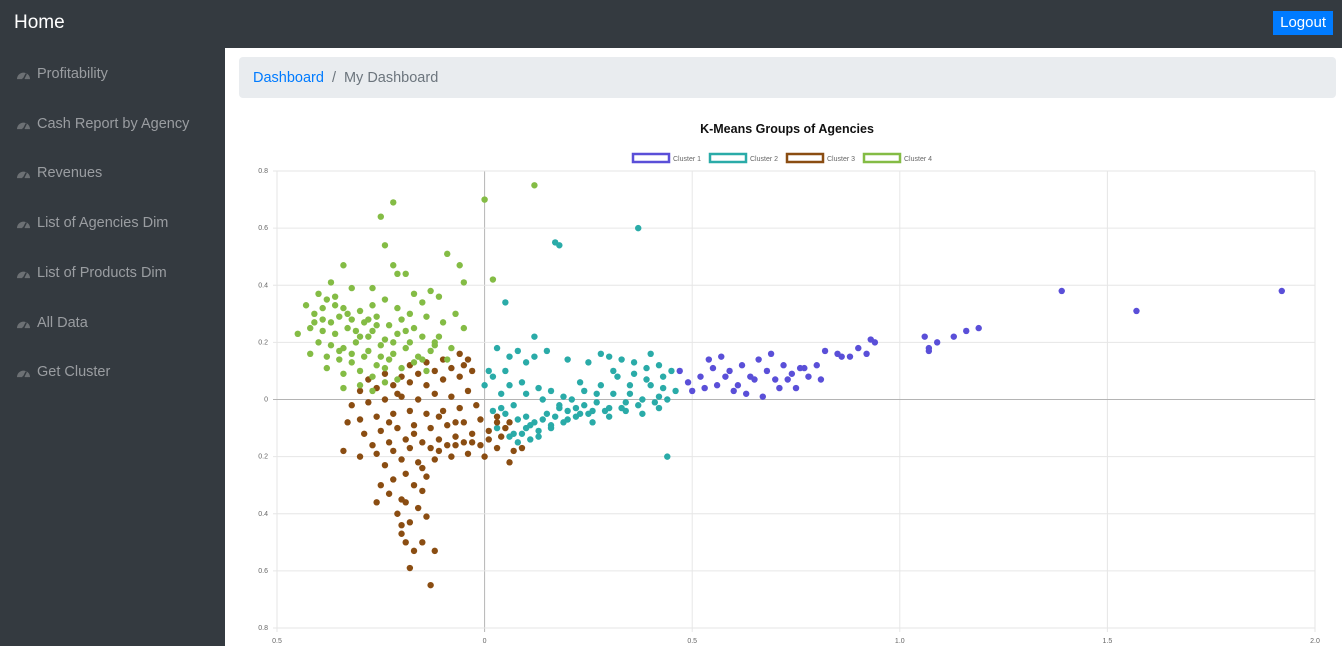  I want to click on sidebar-item-get-cluster: Get Cluster, so click(63, 372).